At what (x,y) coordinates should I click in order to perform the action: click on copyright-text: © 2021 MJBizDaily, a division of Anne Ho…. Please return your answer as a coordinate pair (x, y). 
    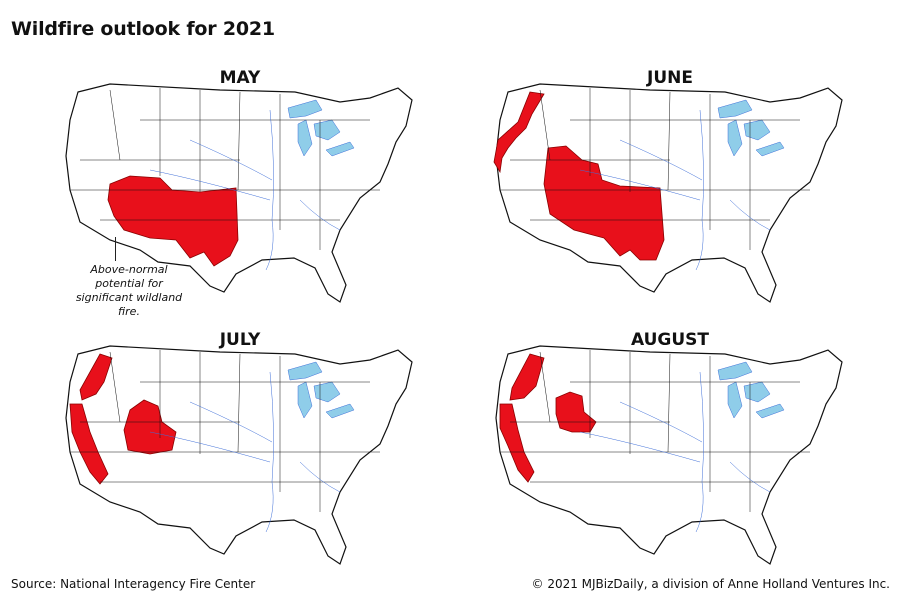
    Looking at the image, I should click on (711, 584).